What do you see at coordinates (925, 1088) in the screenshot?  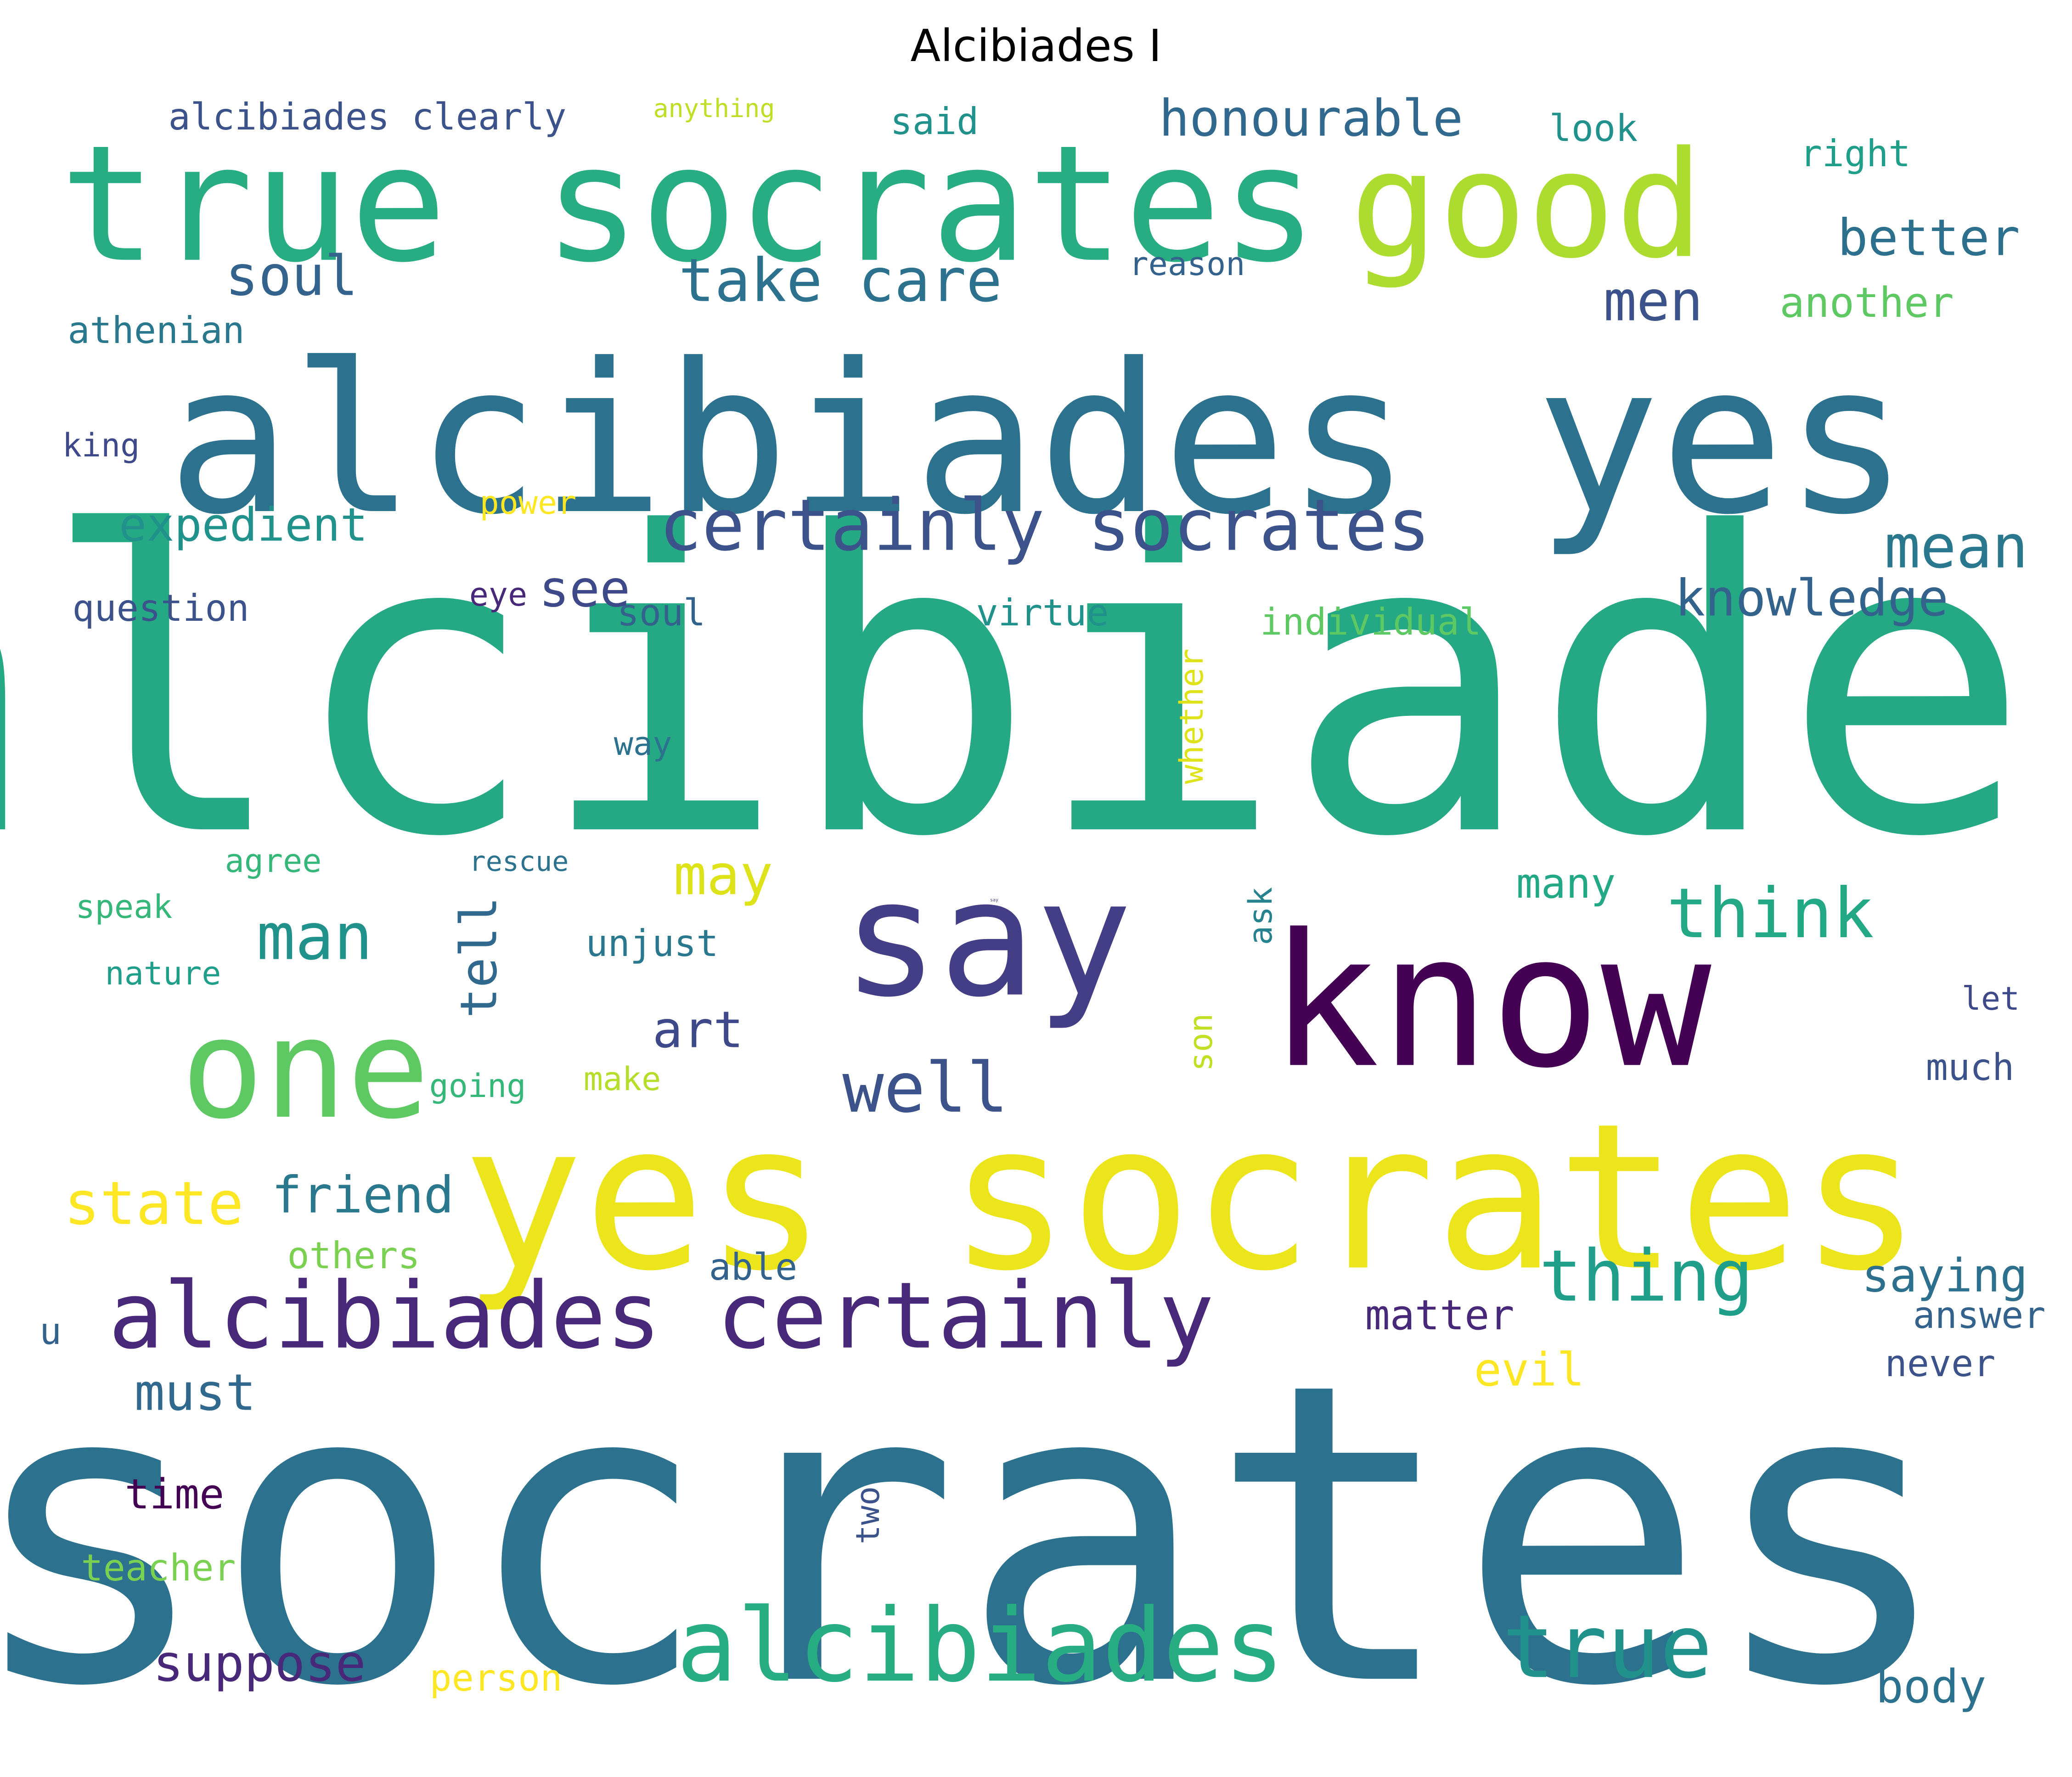 I see `cloud-word: well` at bounding box center [925, 1088].